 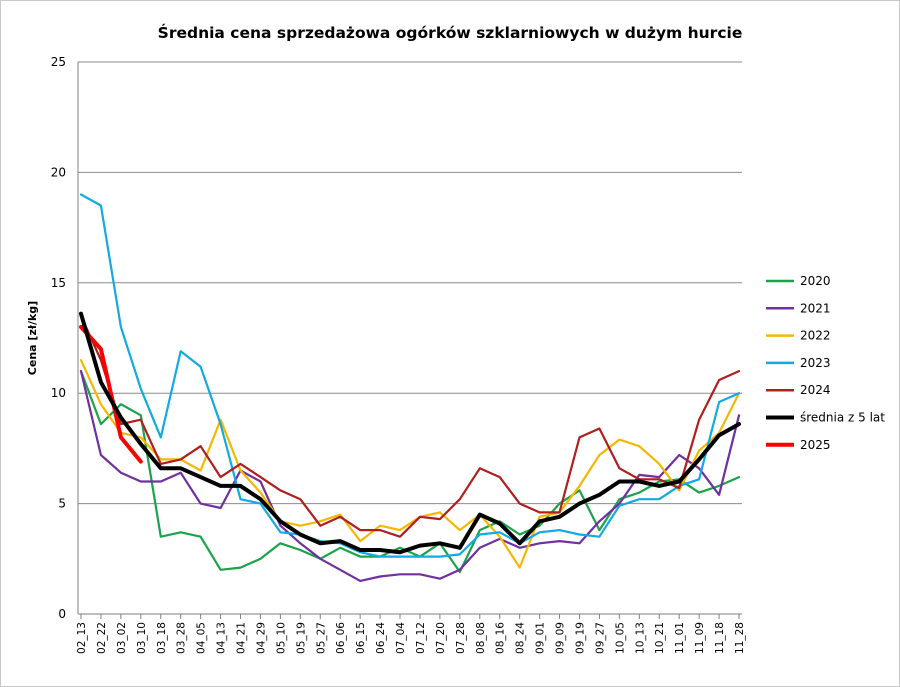 What do you see at coordinates (82, 638) in the screenshot?
I see `x-tick-label: 02_13` at bounding box center [82, 638].